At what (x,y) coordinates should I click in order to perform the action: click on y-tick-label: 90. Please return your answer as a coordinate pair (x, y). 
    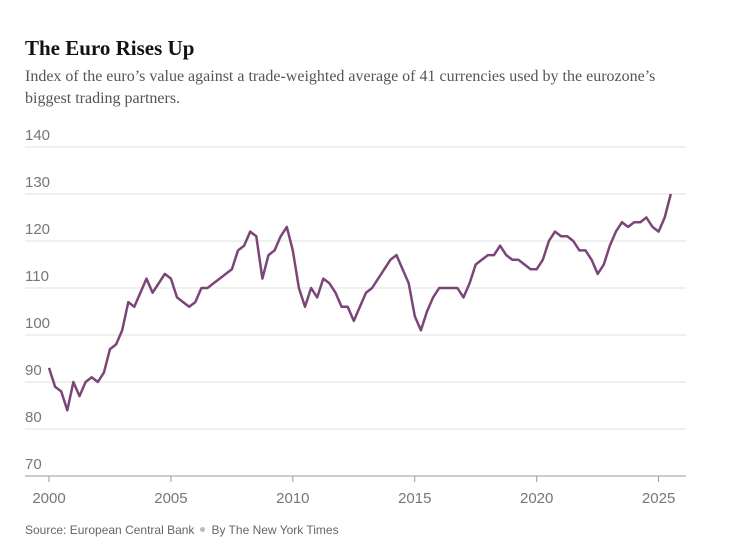
    Looking at the image, I should click on (33, 370).